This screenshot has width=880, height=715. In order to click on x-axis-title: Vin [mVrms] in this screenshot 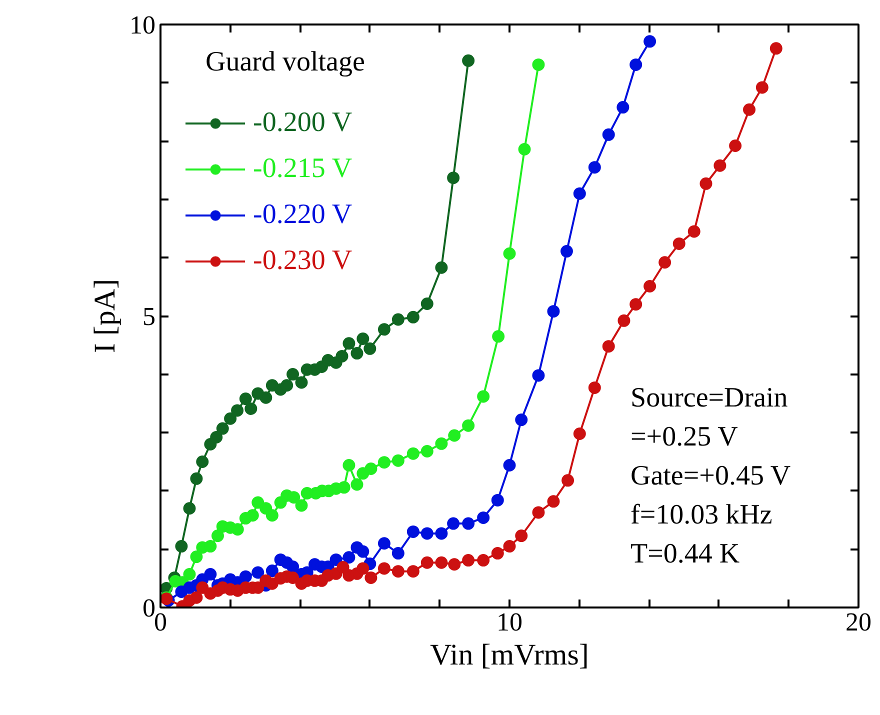, I will do `click(509, 655)`.